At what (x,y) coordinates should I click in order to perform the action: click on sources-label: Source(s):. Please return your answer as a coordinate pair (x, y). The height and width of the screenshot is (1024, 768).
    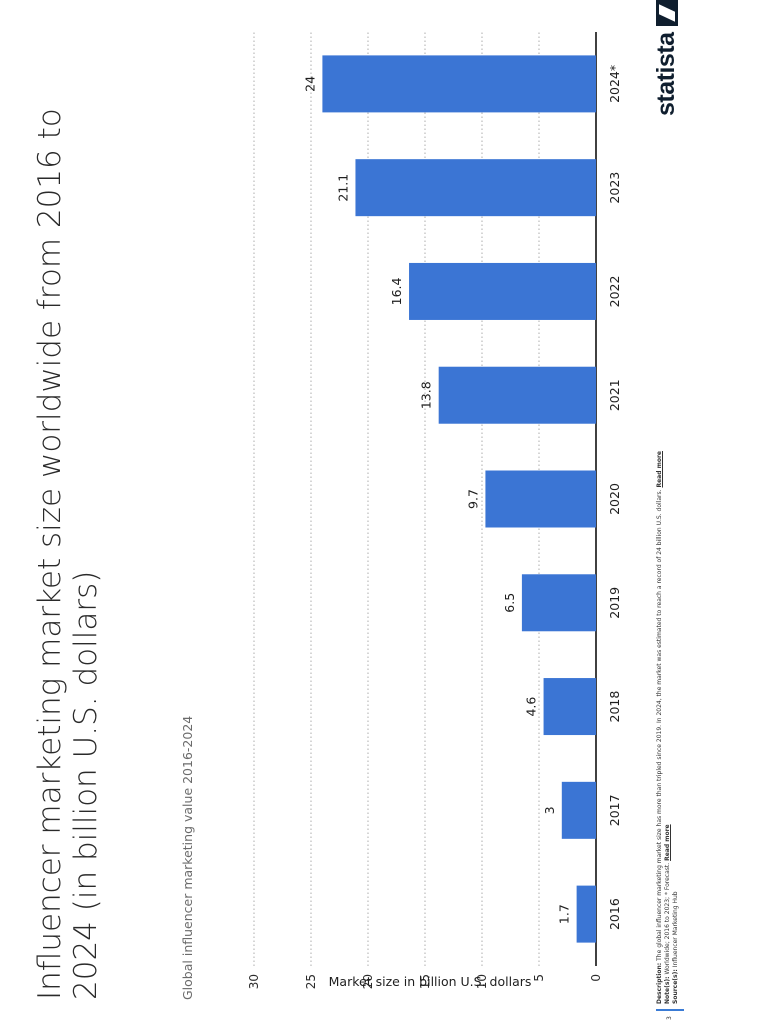
    Looking at the image, I should click on (675, 986).